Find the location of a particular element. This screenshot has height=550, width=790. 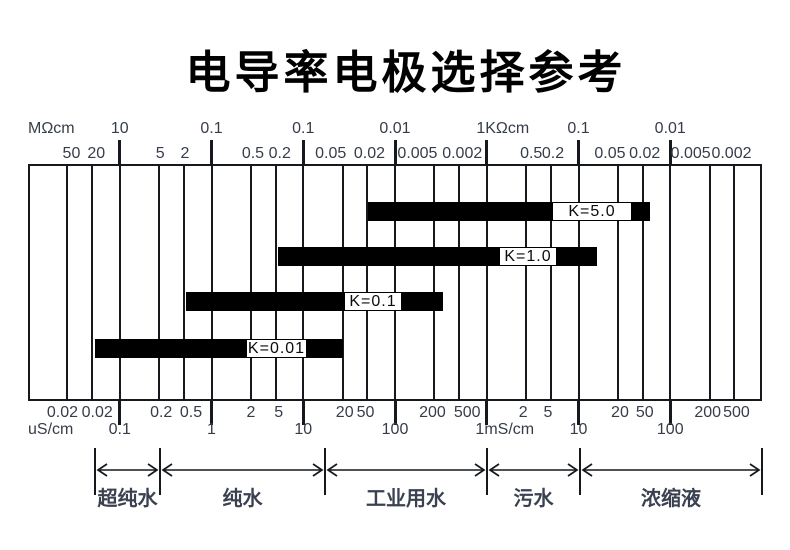

axis-tick-label: 200 is located at coordinates (708, 412).